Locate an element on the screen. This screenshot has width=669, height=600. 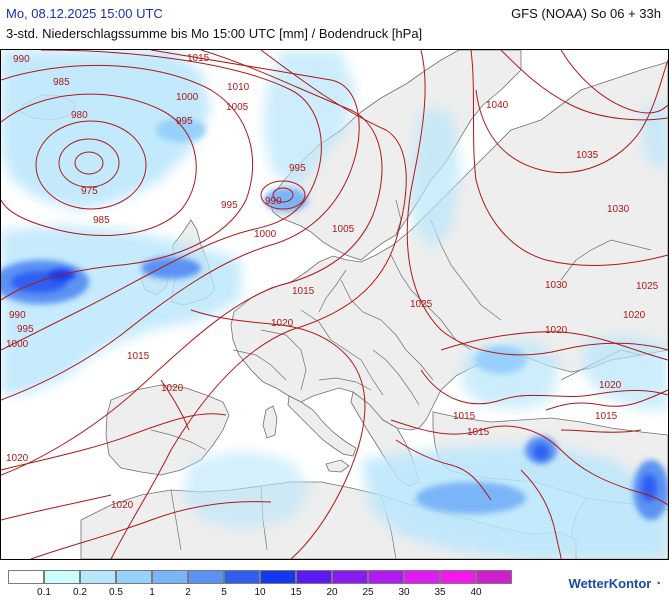
isobar-label: 1010 is located at coordinates (238, 87).